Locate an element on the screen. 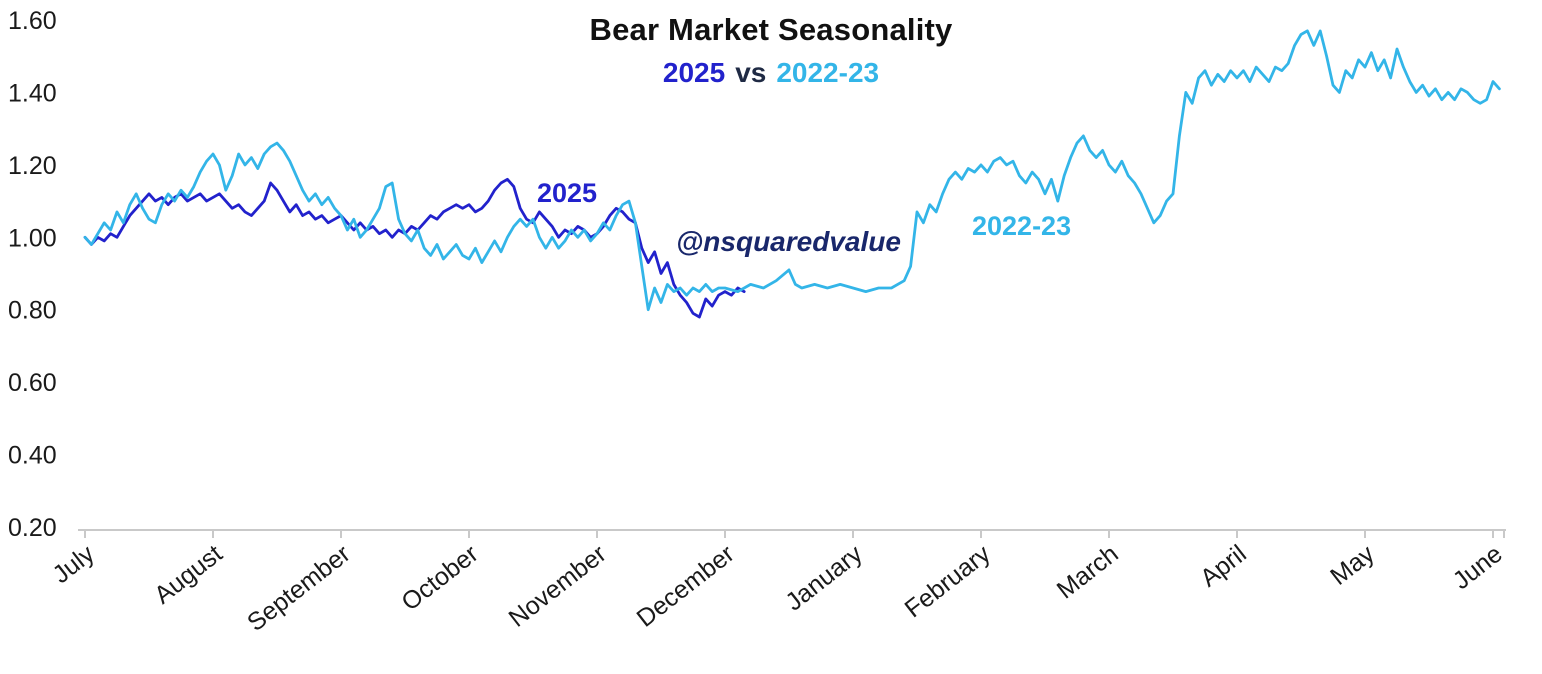 The image size is (1542, 674). x-axis-label: August is located at coordinates (188, 575).